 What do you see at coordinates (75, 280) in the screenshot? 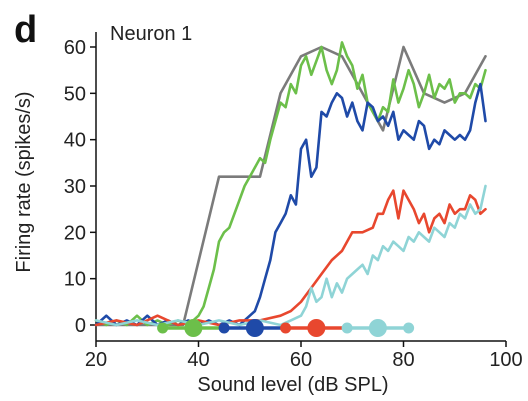
I see `y-tick-label: 10` at bounding box center [75, 280].